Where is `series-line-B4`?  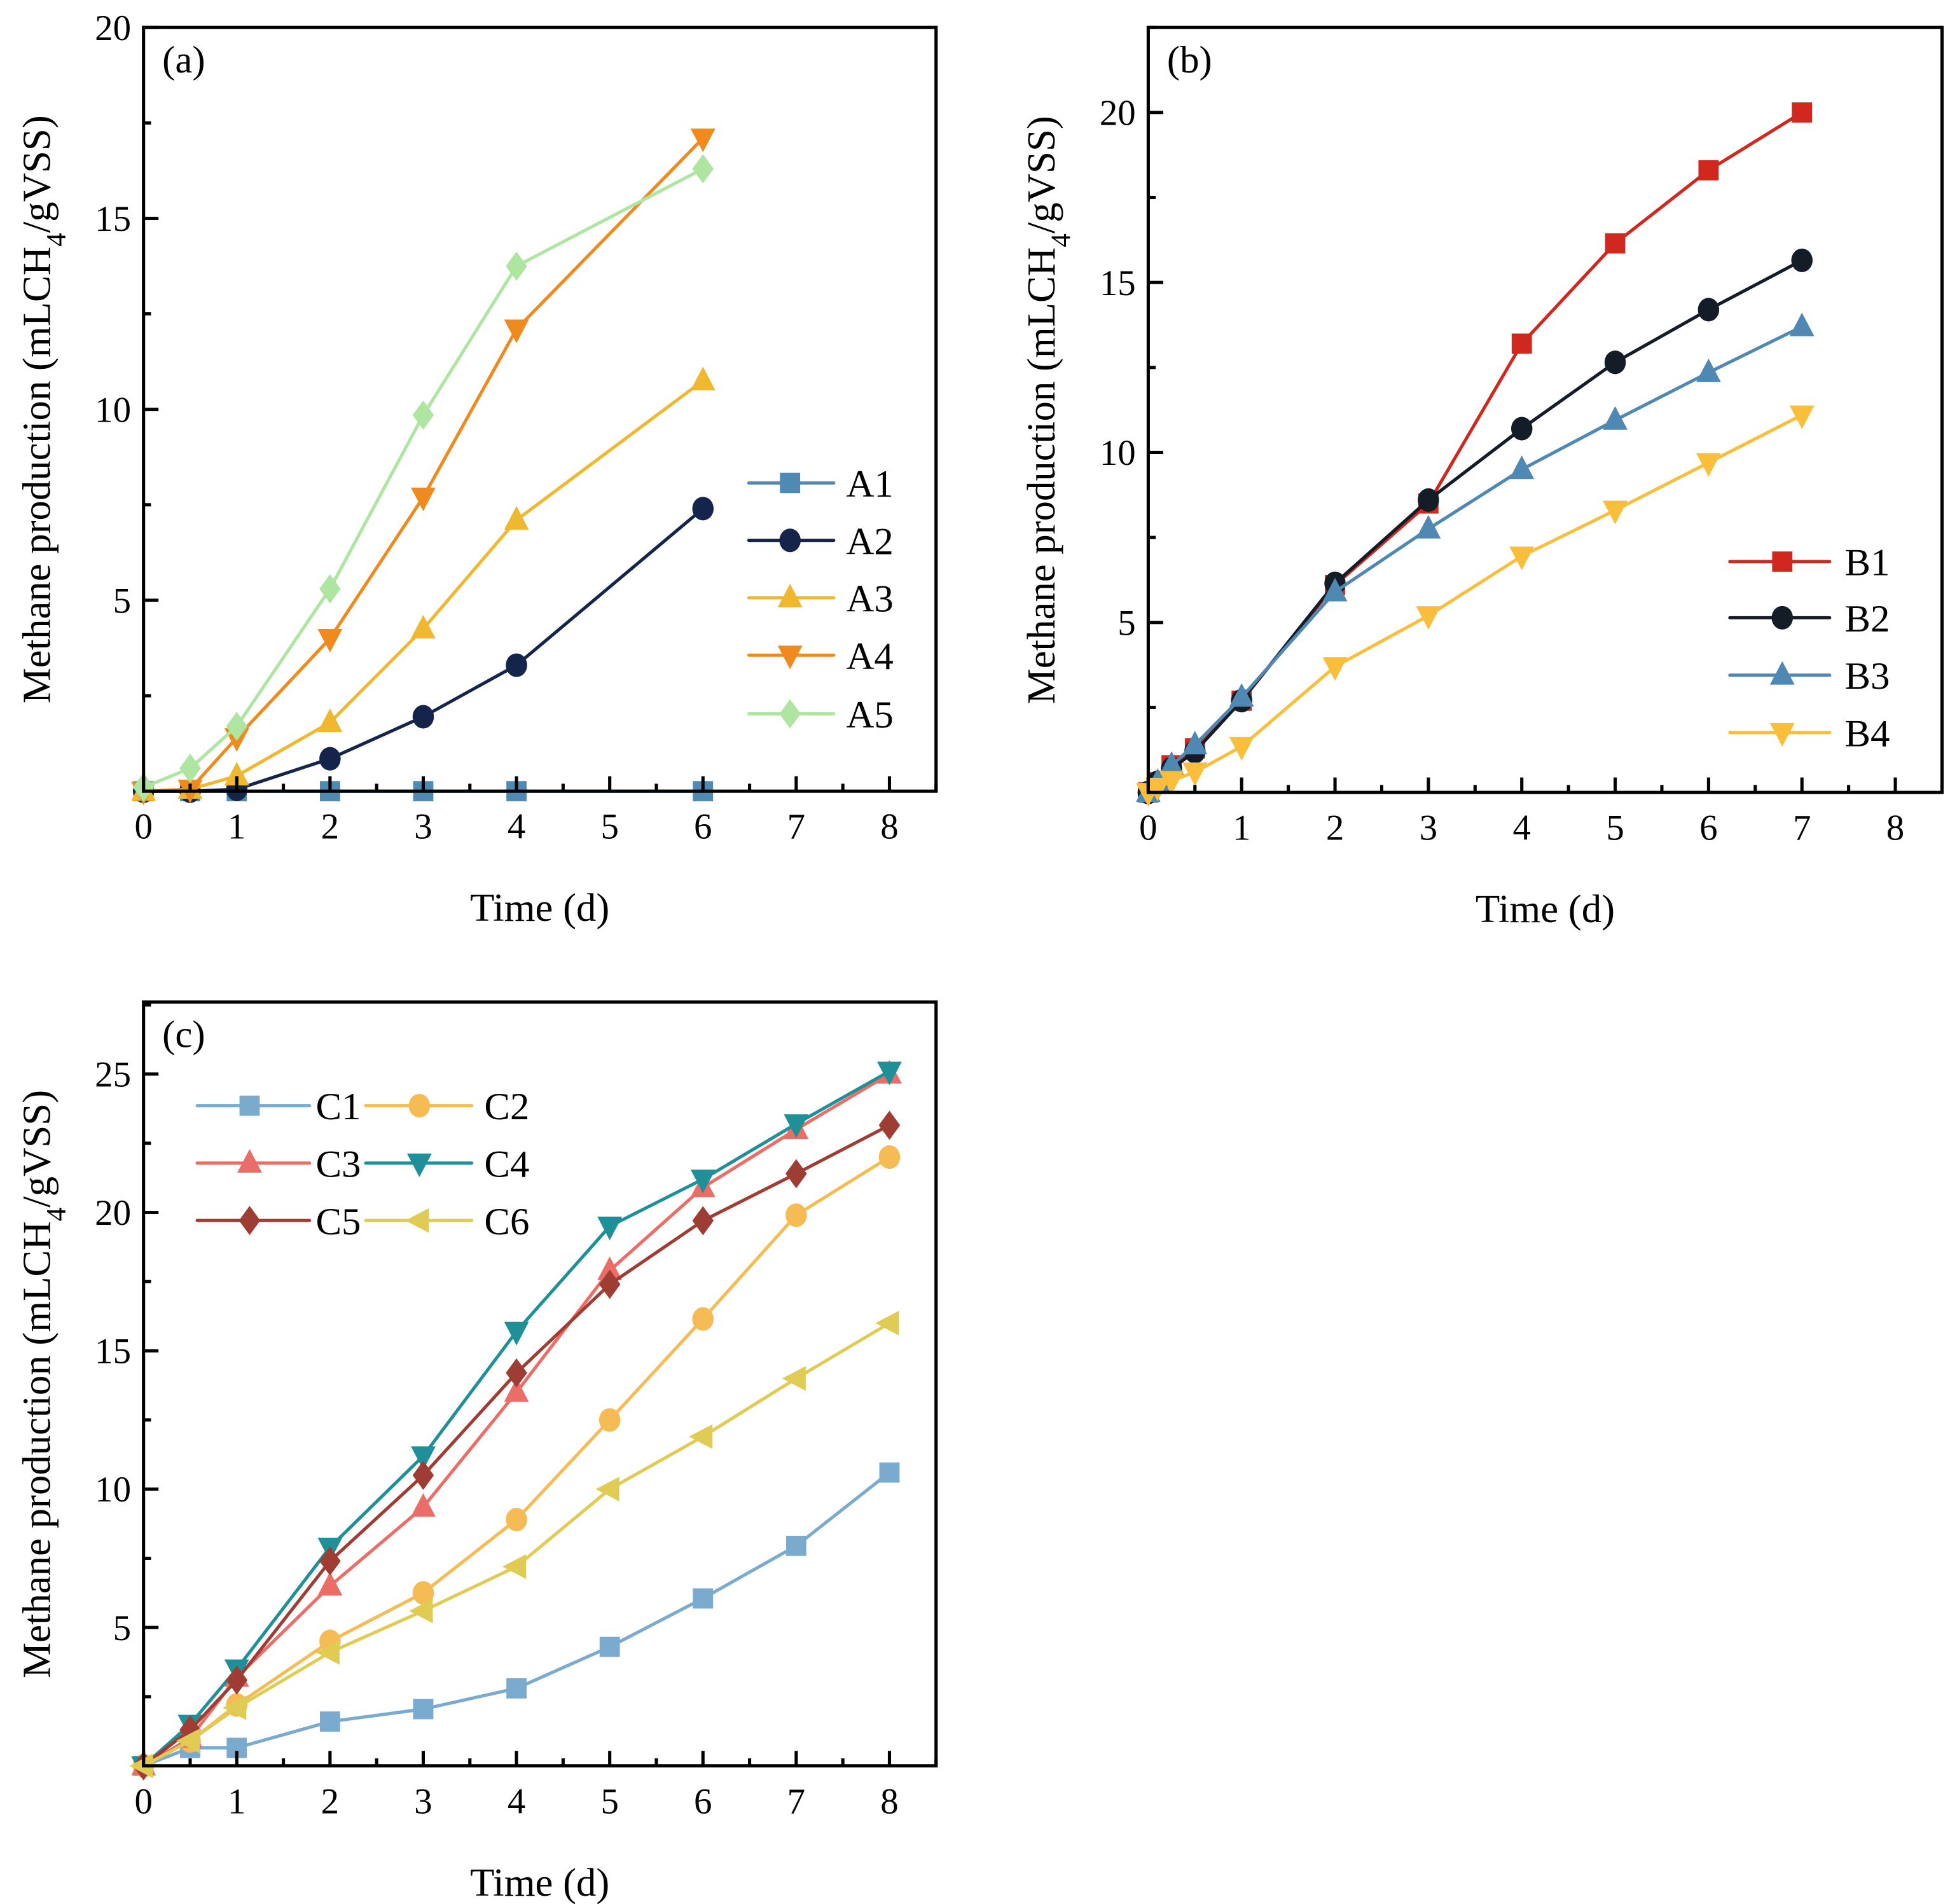 series-line-B4 is located at coordinates (1475, 603).